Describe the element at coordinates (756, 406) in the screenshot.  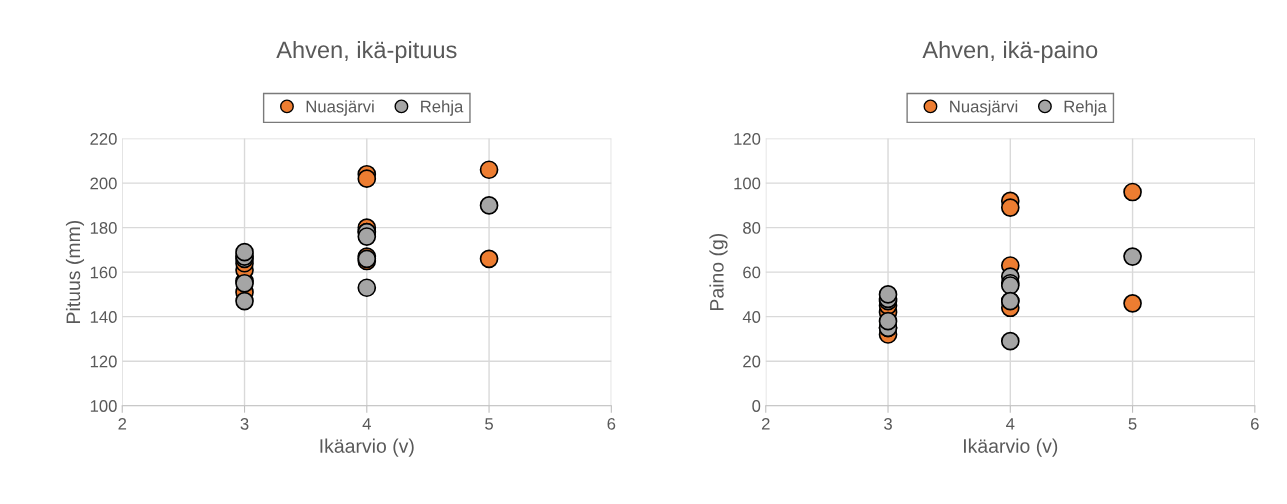
I see `y-tick-label: 0` at that location.